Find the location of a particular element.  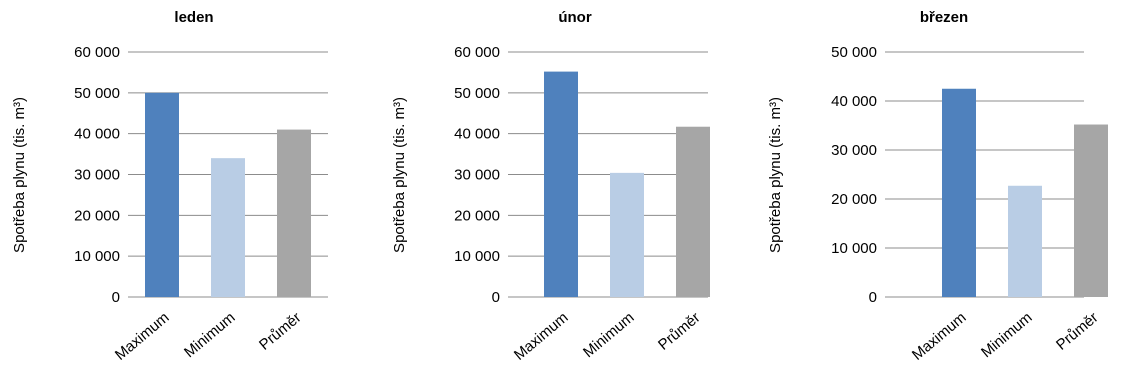

chart-title: březen is located at coordinates (944, 17).